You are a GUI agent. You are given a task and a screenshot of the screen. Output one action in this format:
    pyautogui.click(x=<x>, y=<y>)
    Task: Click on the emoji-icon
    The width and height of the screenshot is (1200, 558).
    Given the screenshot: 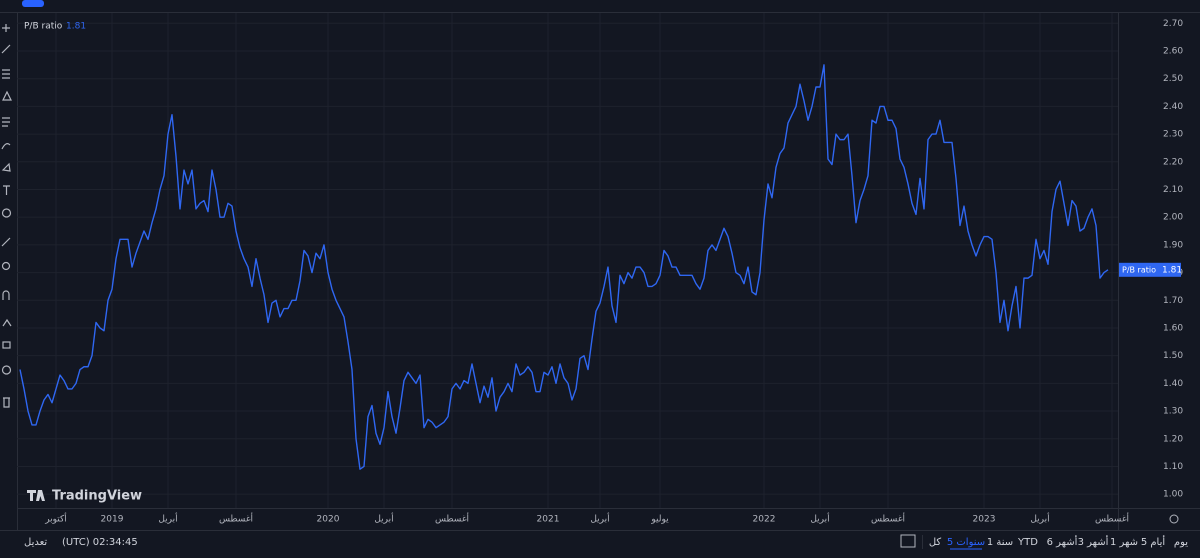 What is the action you would take?
    pyautogui.click(x=6, y=213)
    